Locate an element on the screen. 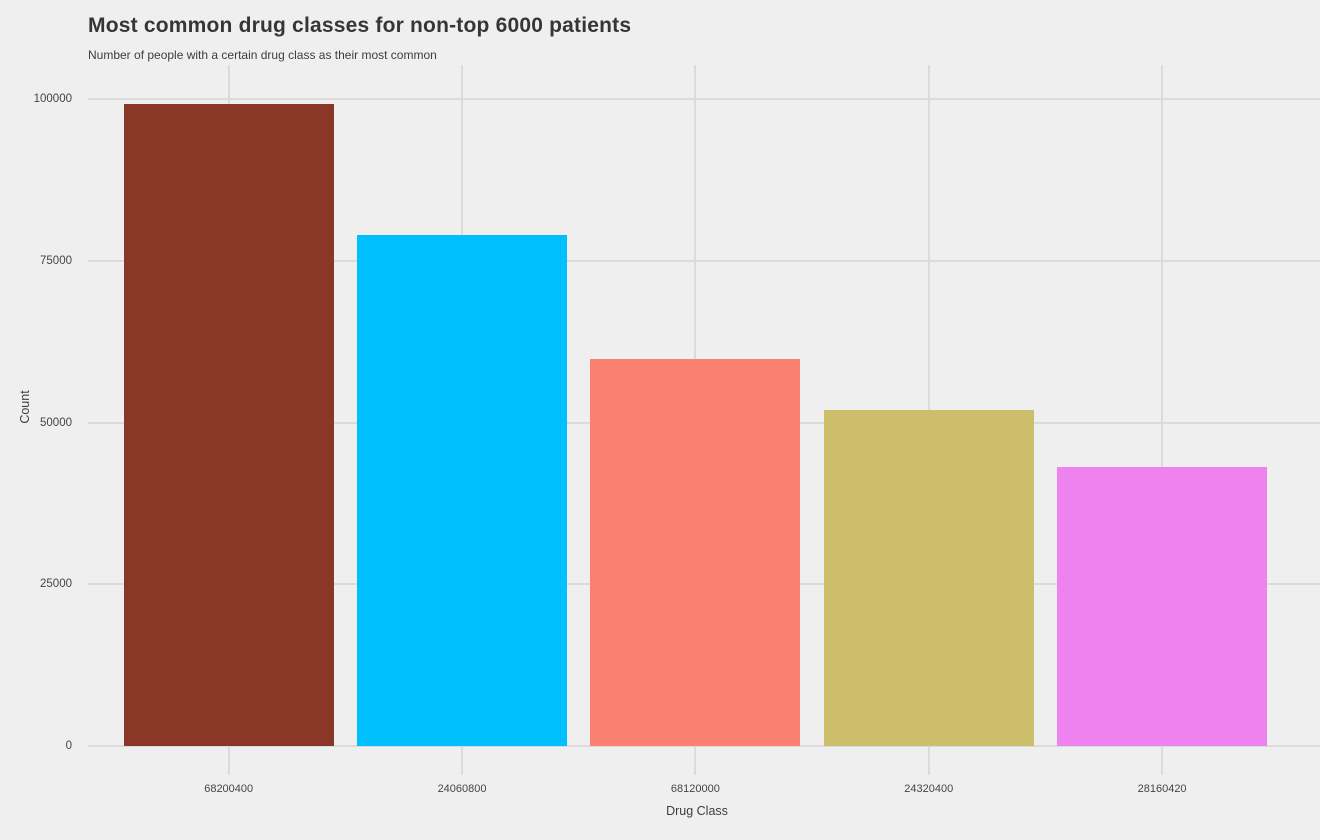 The width and height of the screenshot is (1320, 840). x-axis-tick-label: 28160420 is located at coordinates (1162, 789).